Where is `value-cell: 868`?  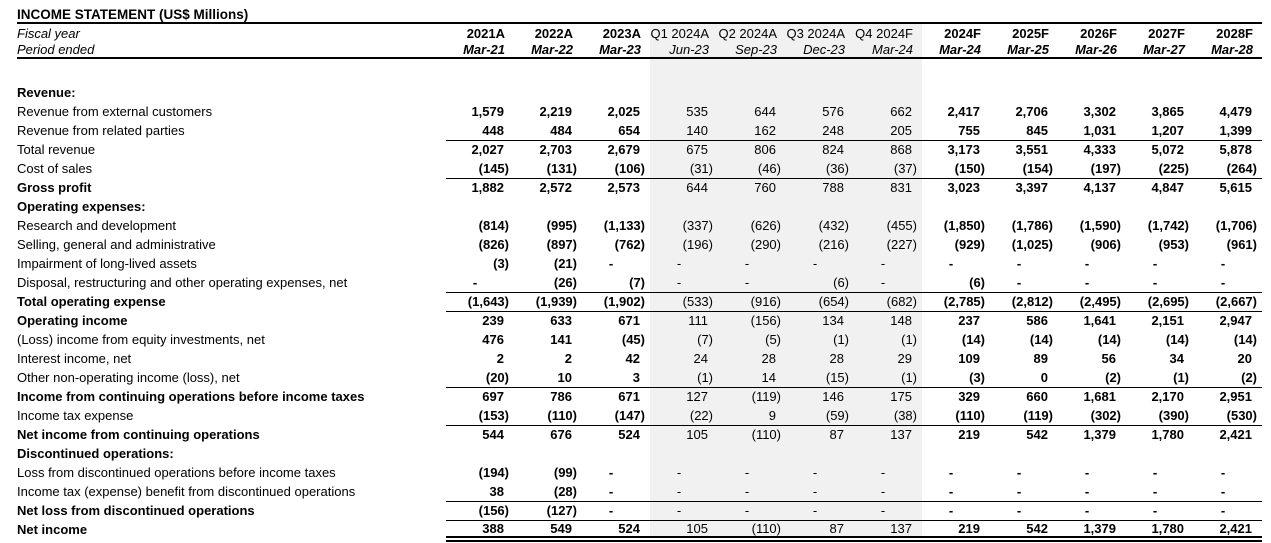 value-cell: 868 is located at coordinates (888, 149).